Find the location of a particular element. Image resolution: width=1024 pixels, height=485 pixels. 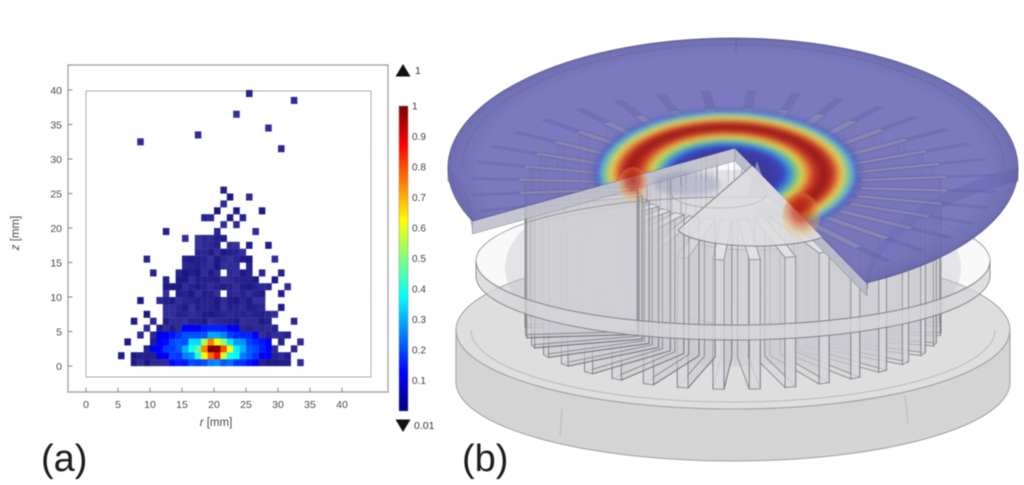

svg-text: (b) is located at coordinates (485, 459).